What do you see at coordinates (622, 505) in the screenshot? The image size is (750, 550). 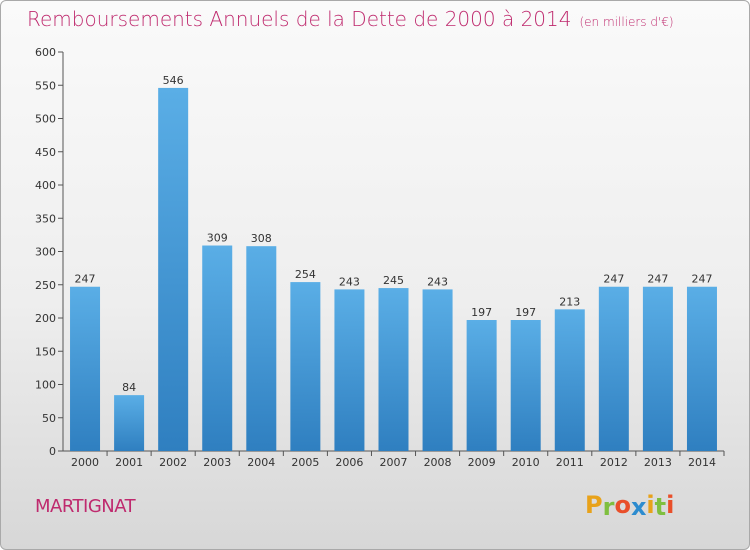 I see `logo-letter: o` at bounding box center [622, 505].